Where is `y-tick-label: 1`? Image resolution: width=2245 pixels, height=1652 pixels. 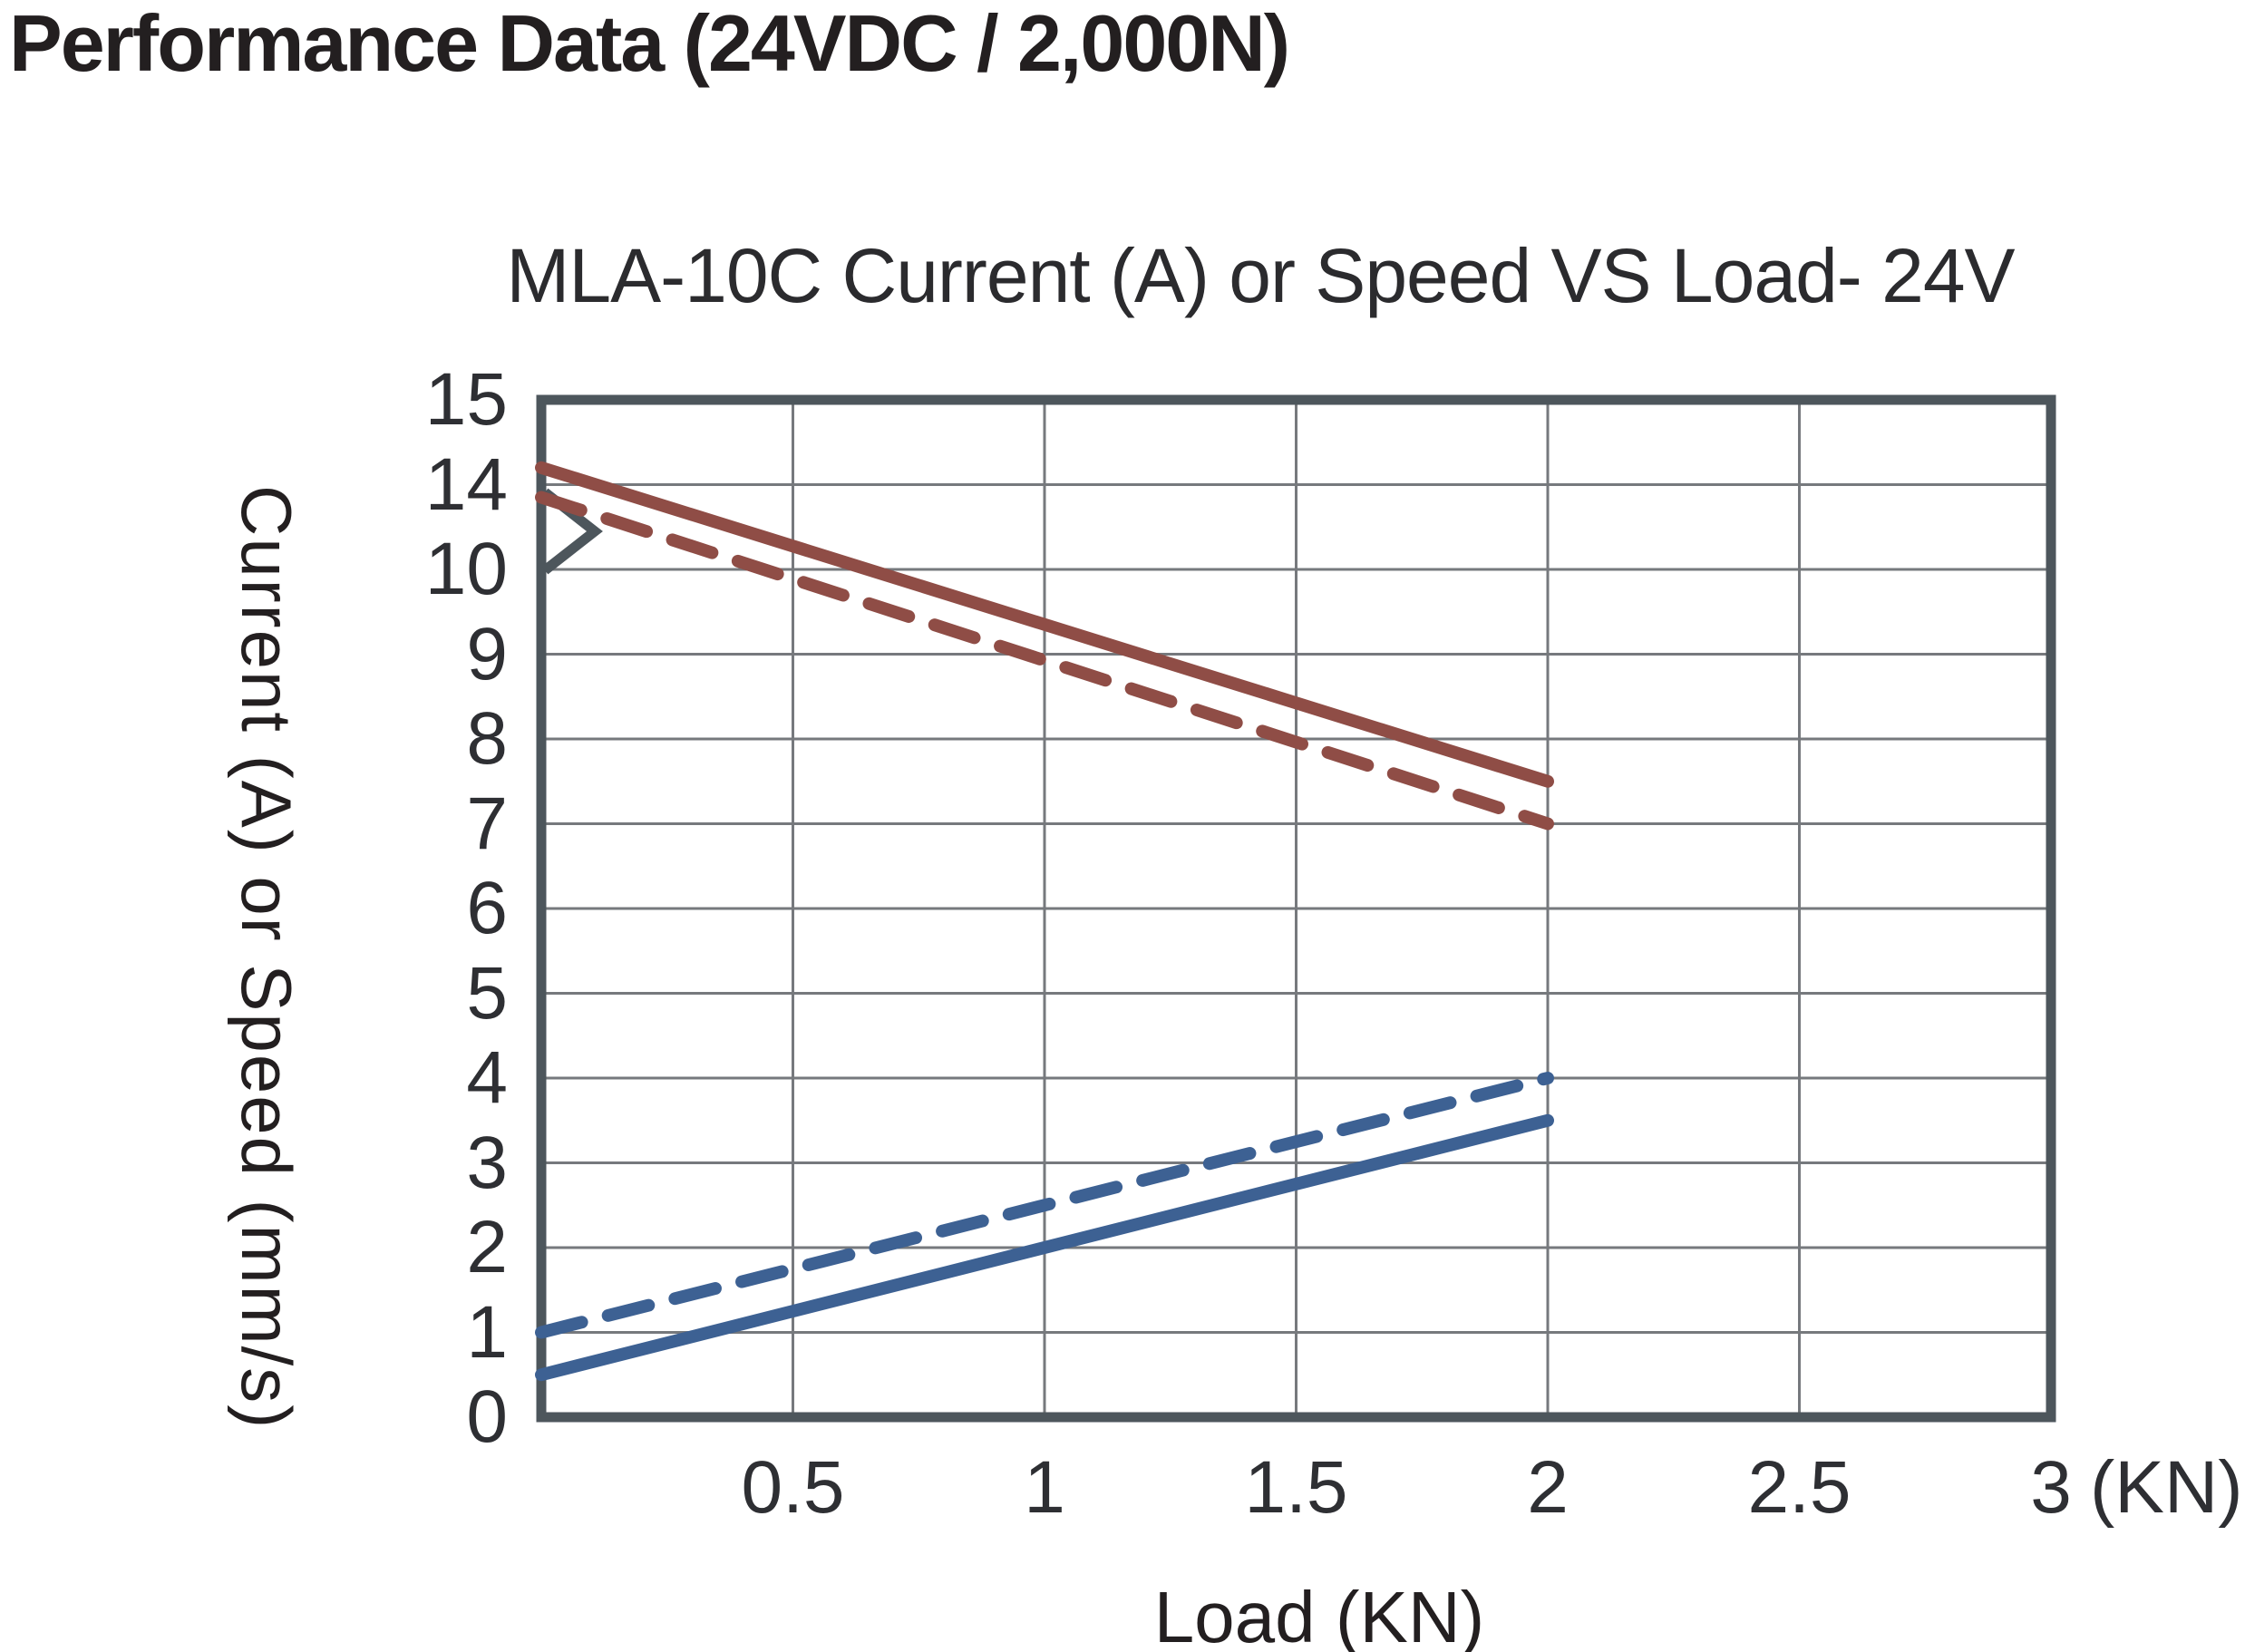
y-tick-label: 1 is located at coordinates (487, 1332).